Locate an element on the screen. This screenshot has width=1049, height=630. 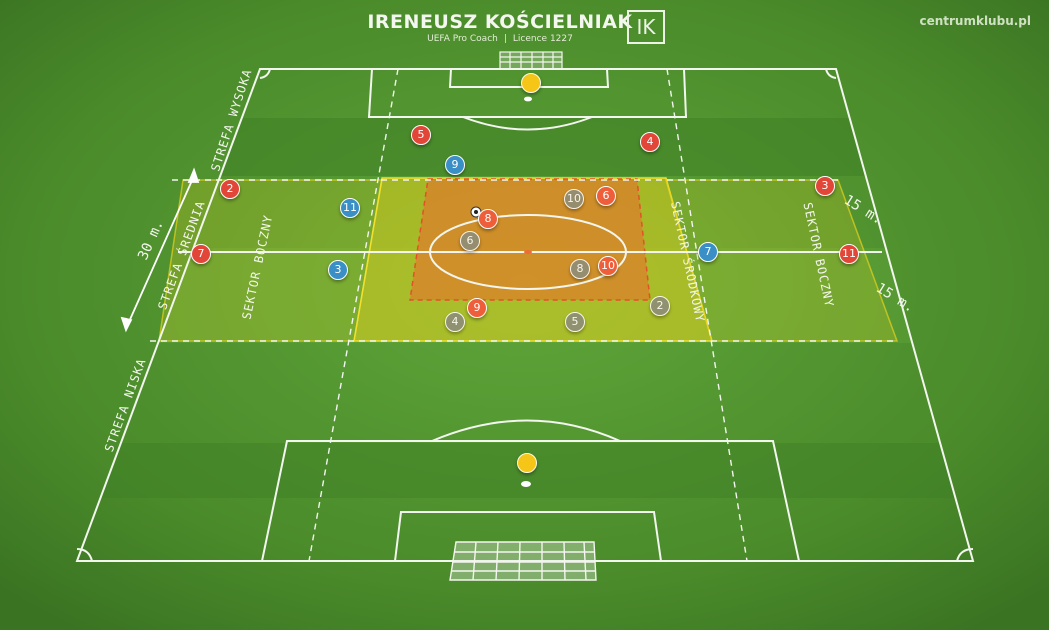
orange-pressing-box is located at coordinates (530, 239).